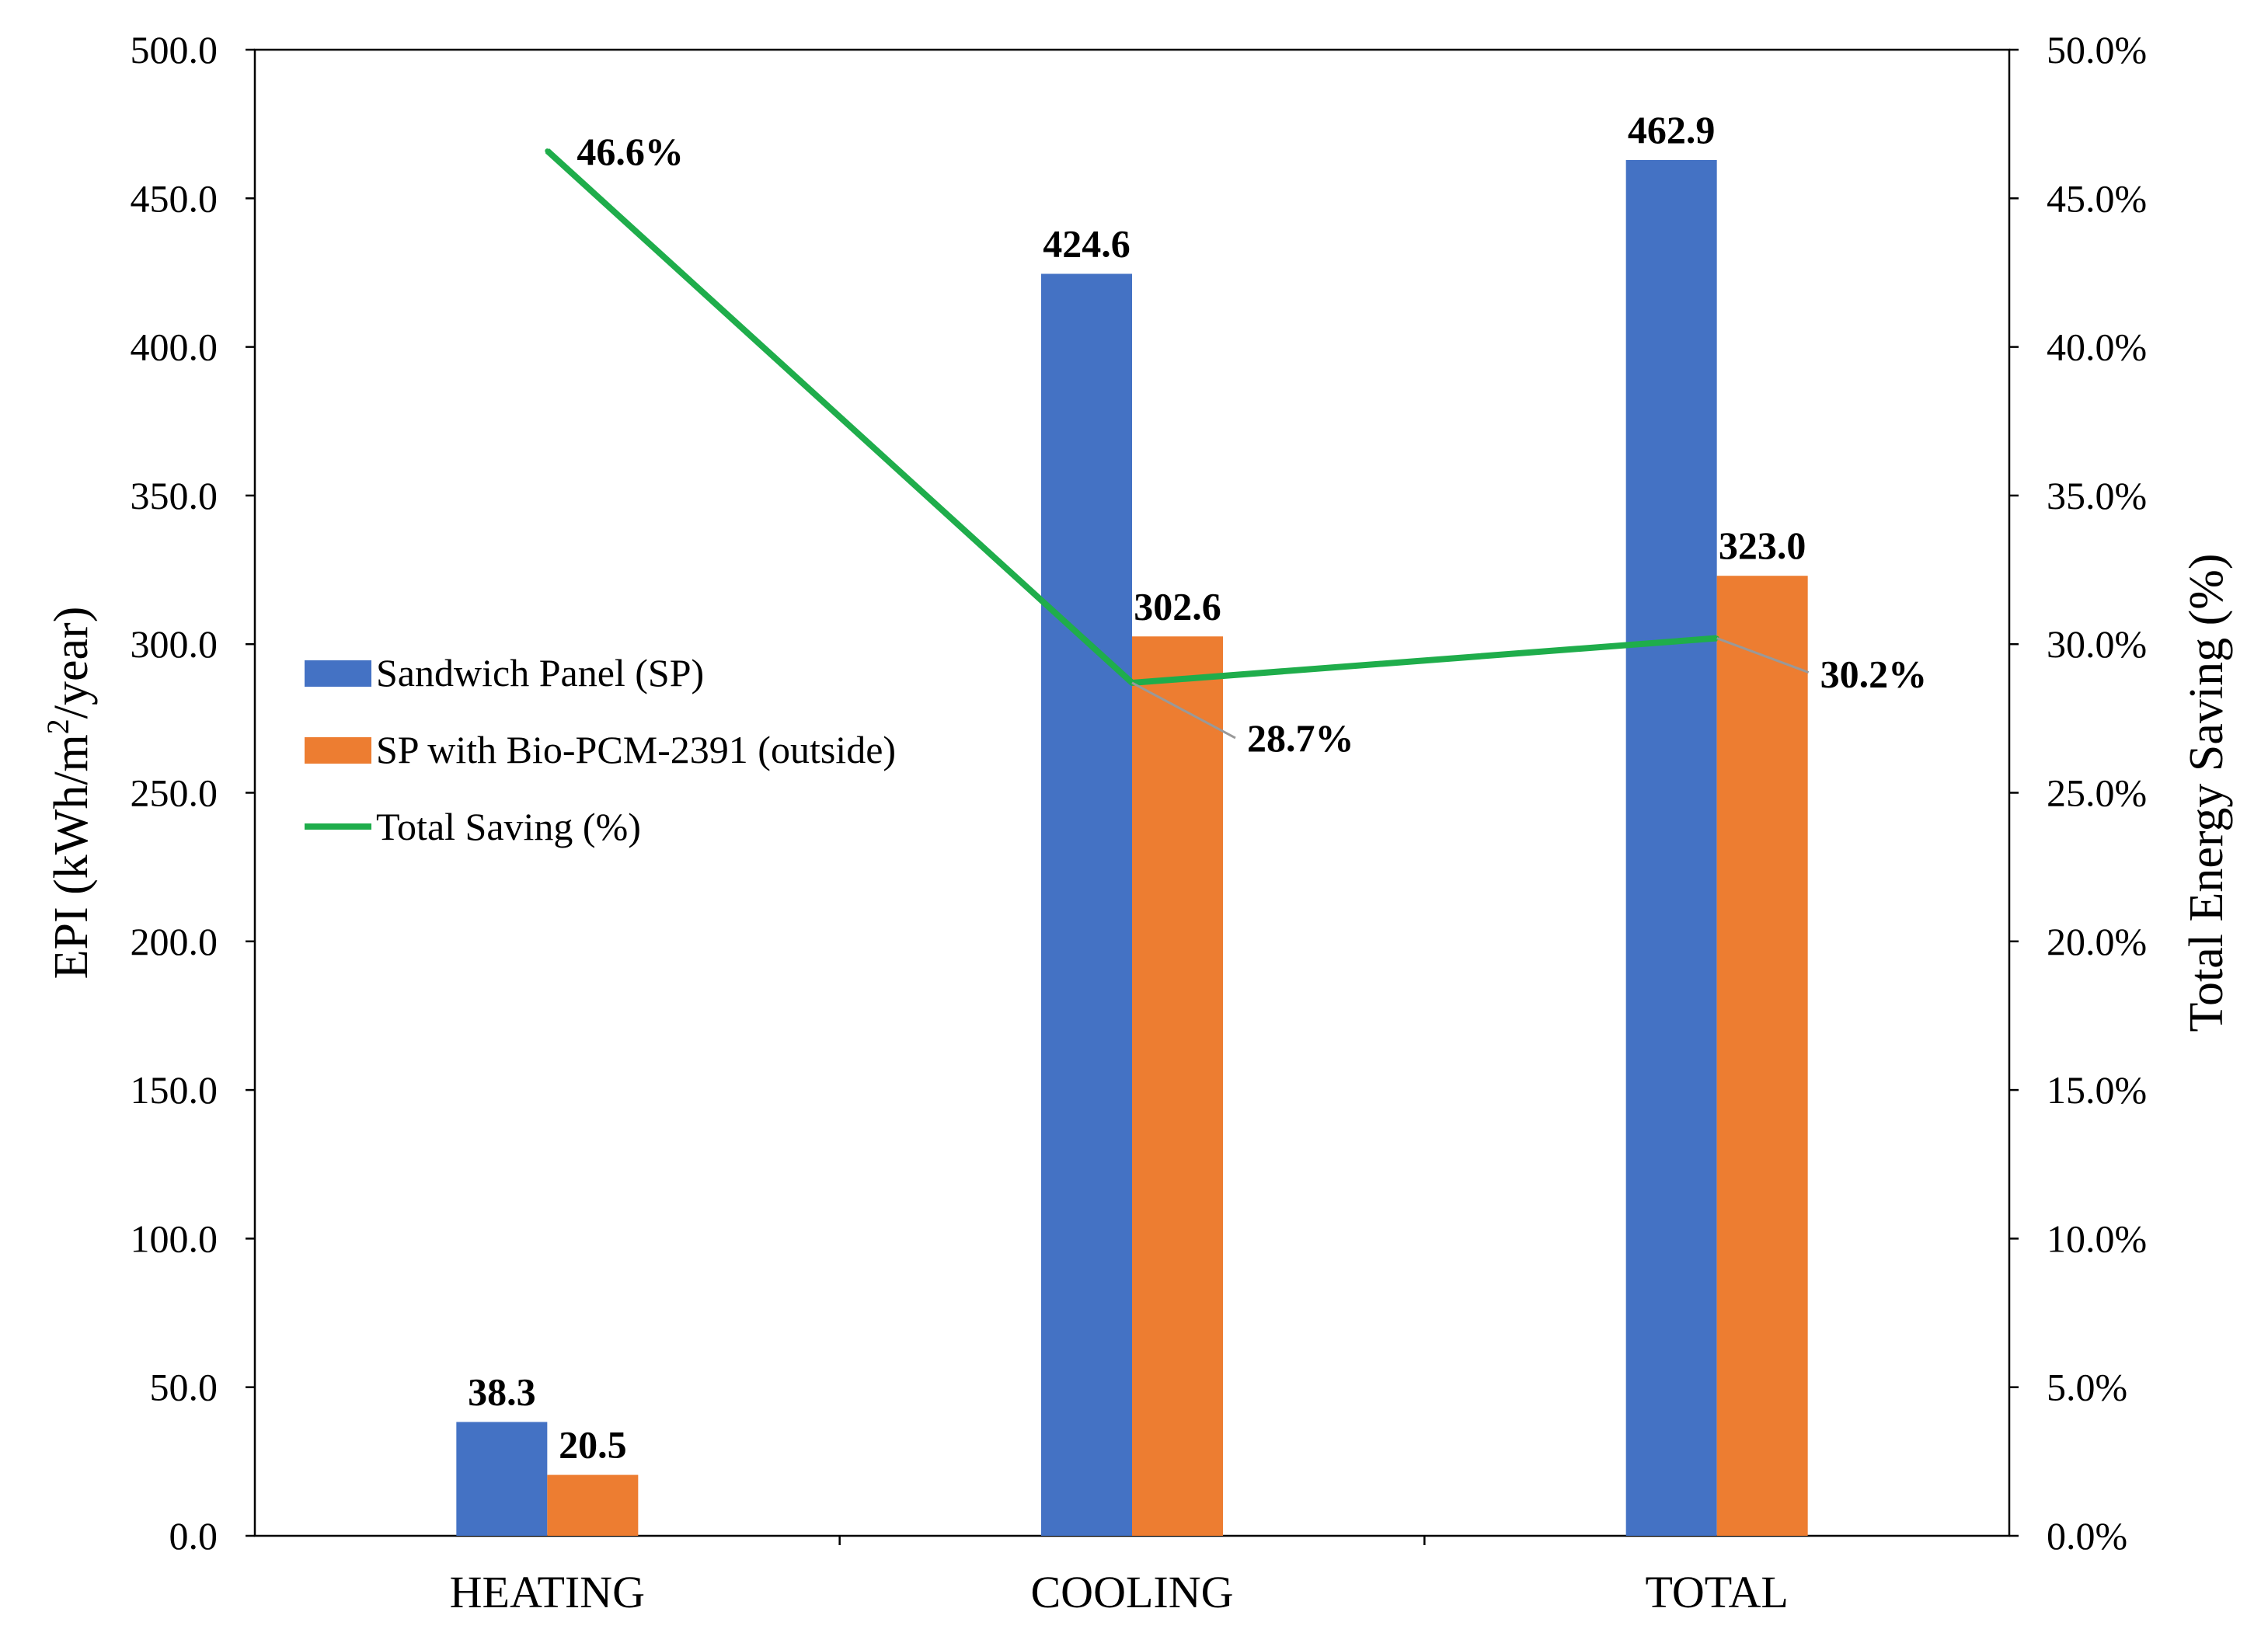 The height and width of the screenshot is (1650, 2268). I want to click on bar-sp-cooling, so click(1086, 905).